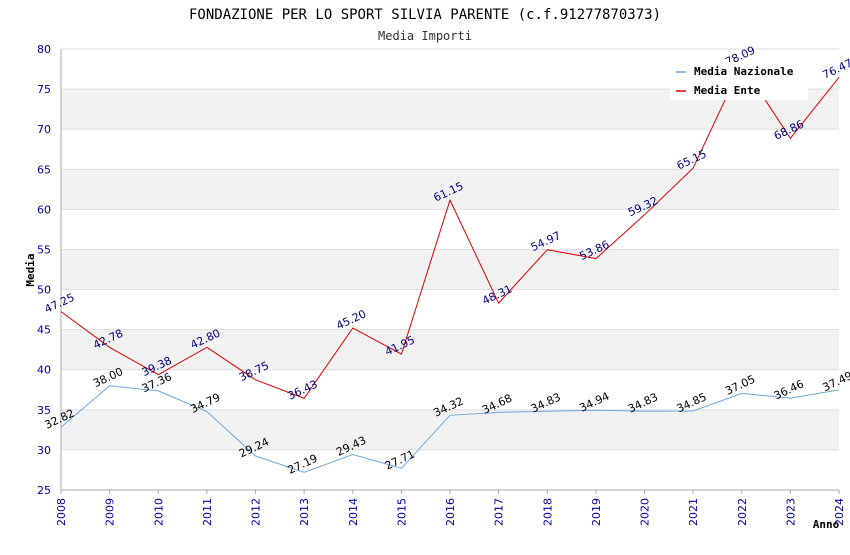  I want to click on legend-background, so click(739, 81).